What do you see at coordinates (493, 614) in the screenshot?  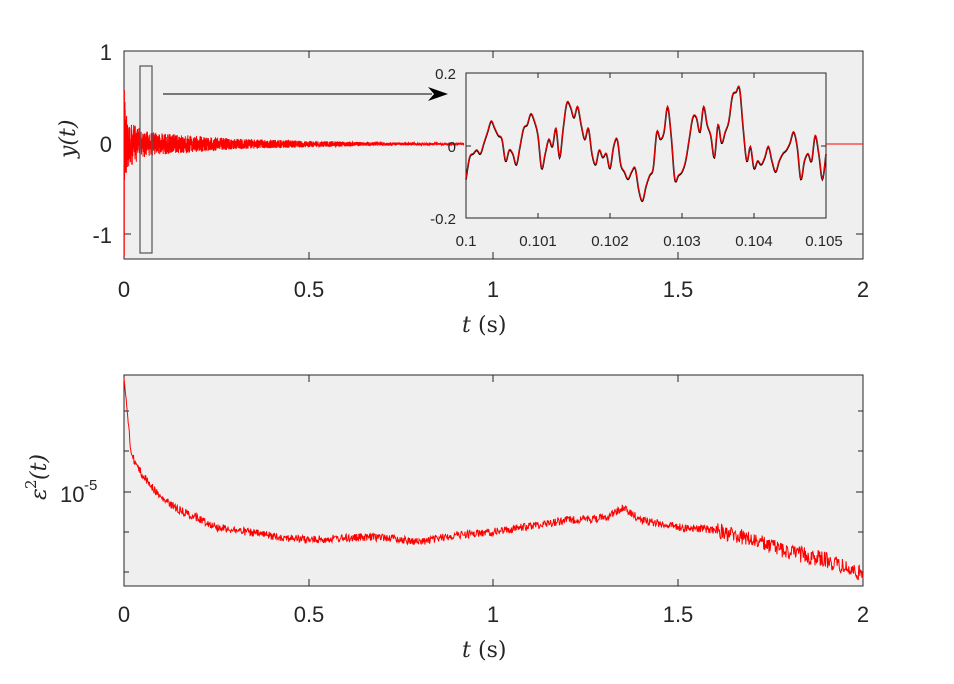 I see `bottom-xtick: 1` at bounding box center [493, 614].